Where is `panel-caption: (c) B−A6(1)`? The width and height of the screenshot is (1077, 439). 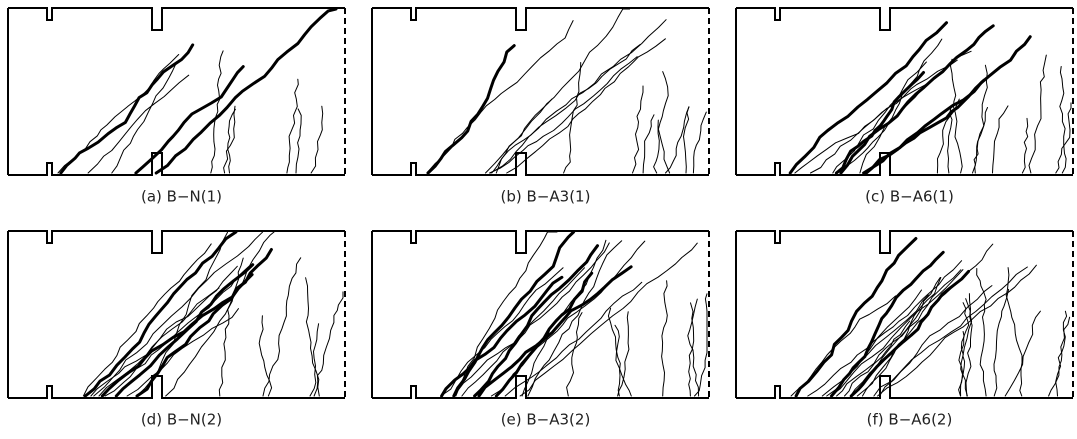 panel-caption: (c) B−A6(1) is located at coordinates (909, 197).